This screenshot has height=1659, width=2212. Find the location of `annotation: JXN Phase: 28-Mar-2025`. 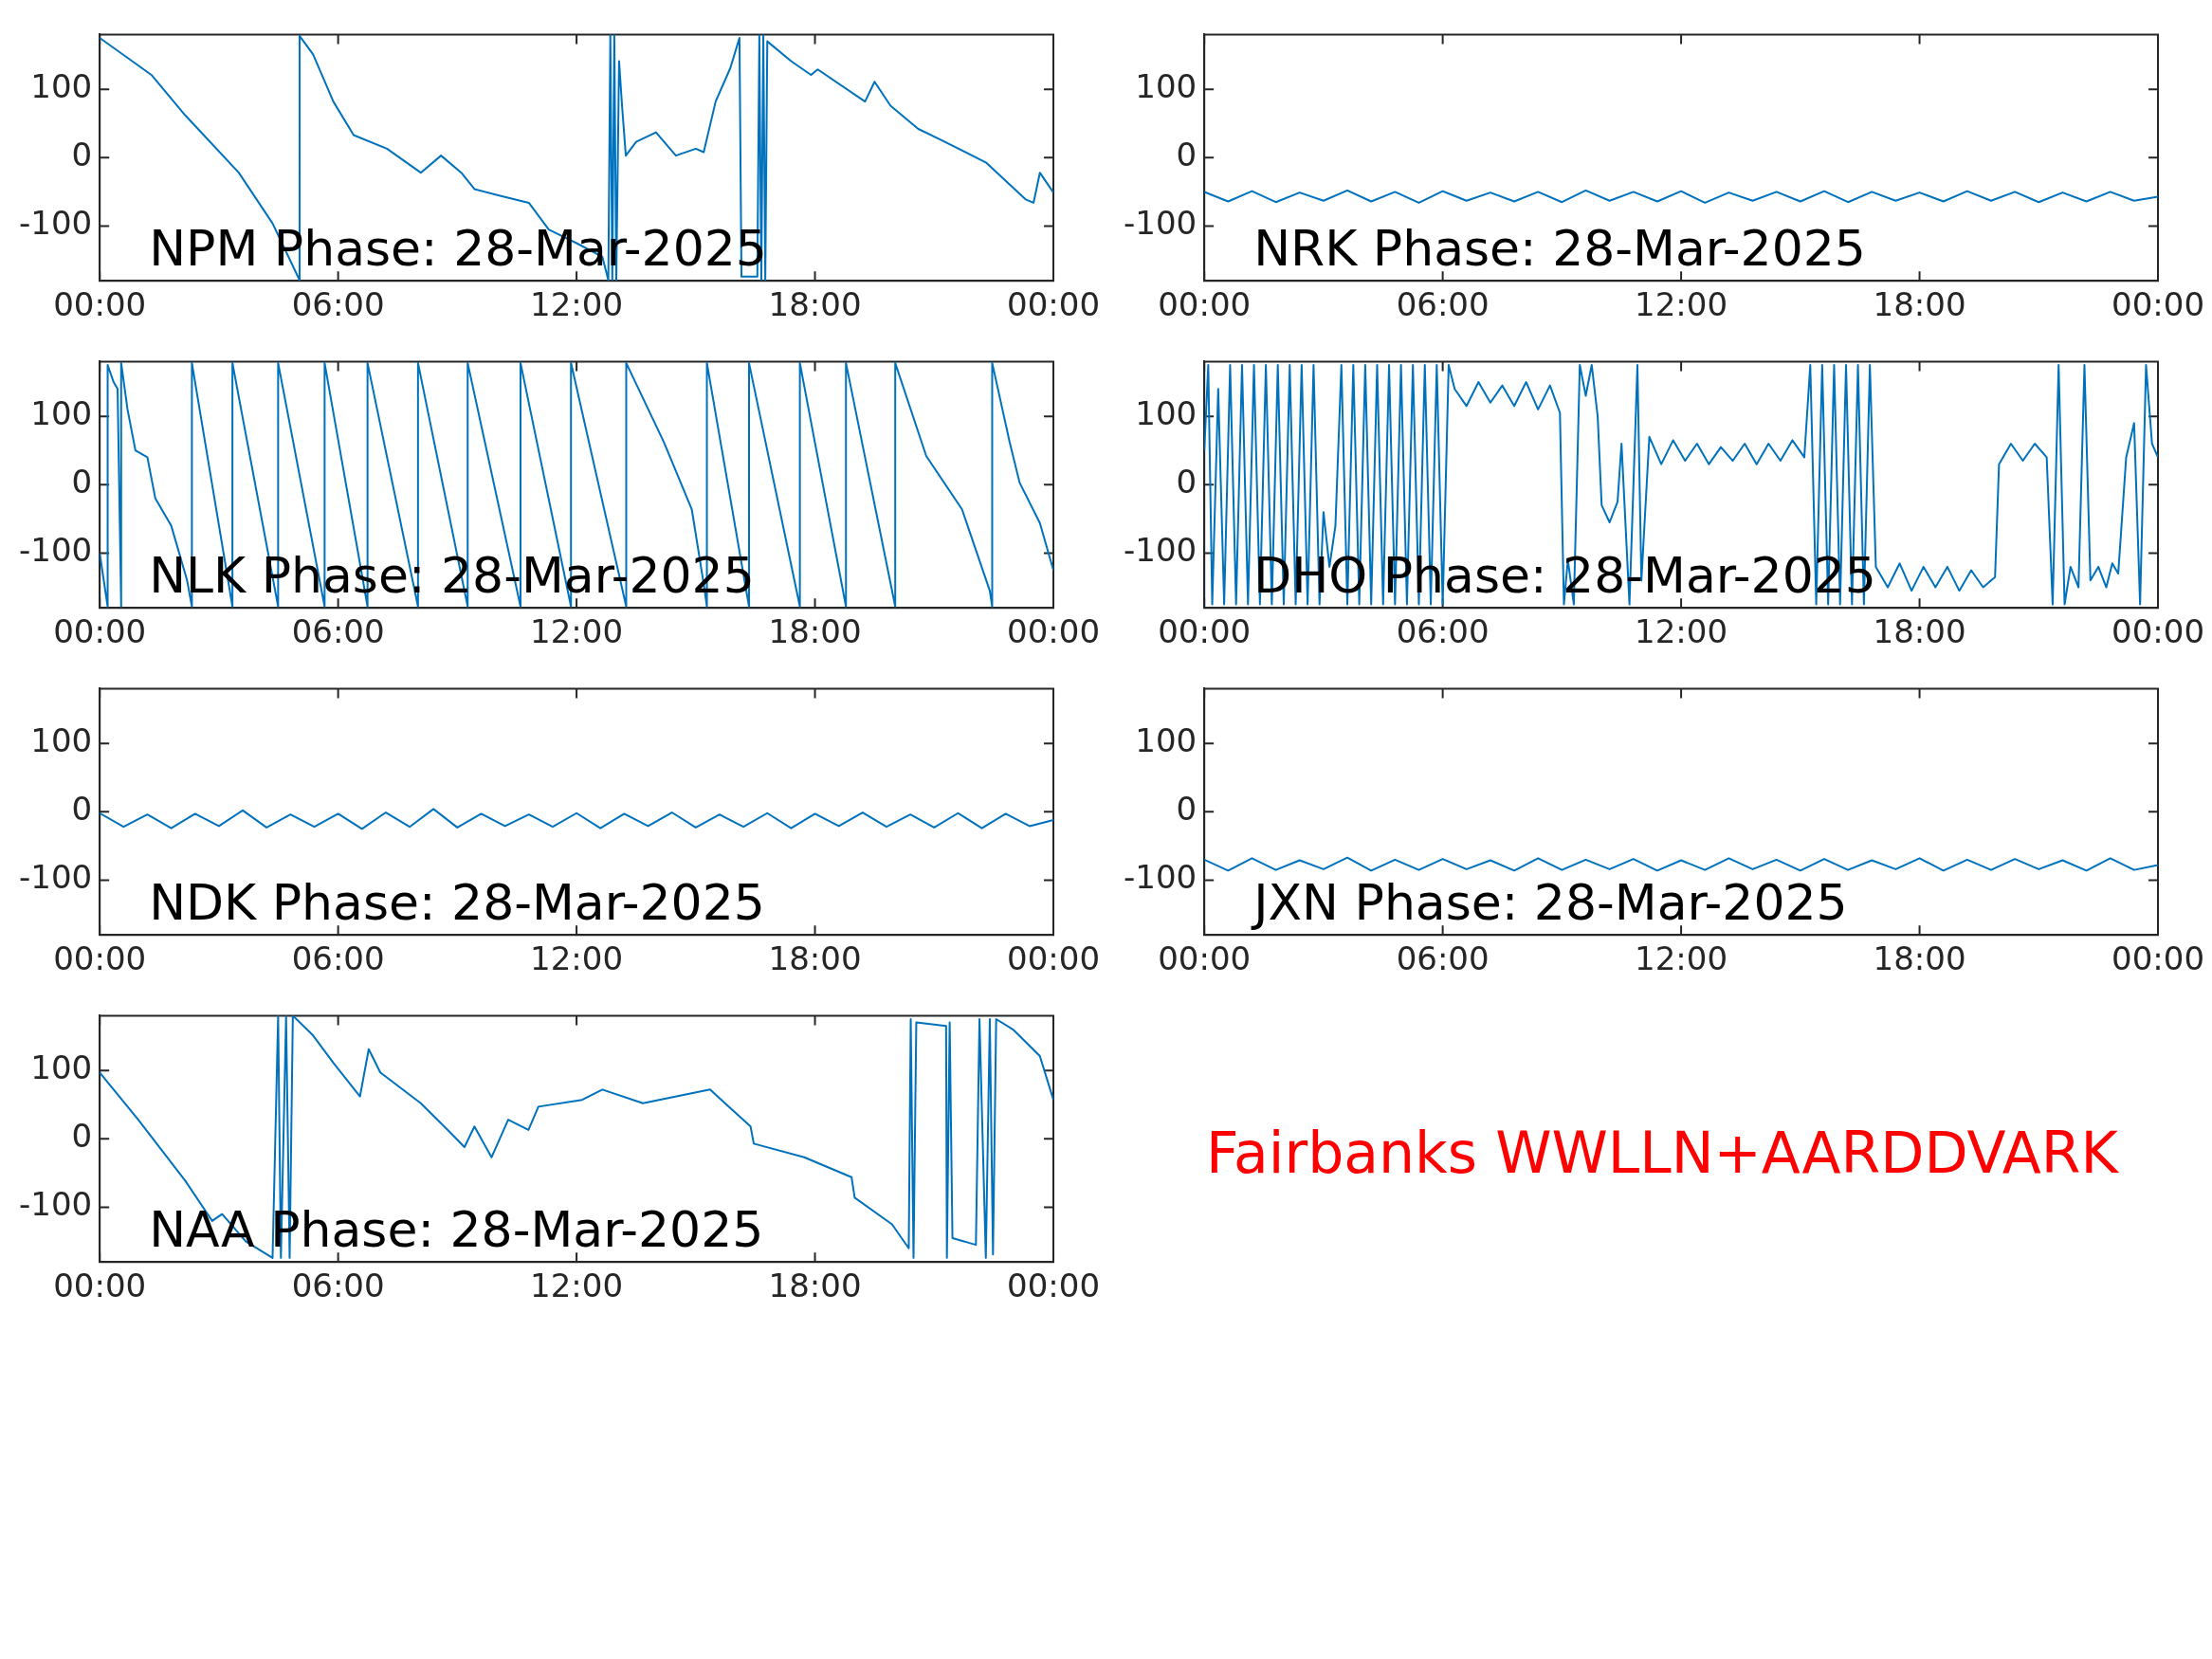

annotation: JXN Phase: 28-Mar-2025 is located at coordinates (1549, 902).